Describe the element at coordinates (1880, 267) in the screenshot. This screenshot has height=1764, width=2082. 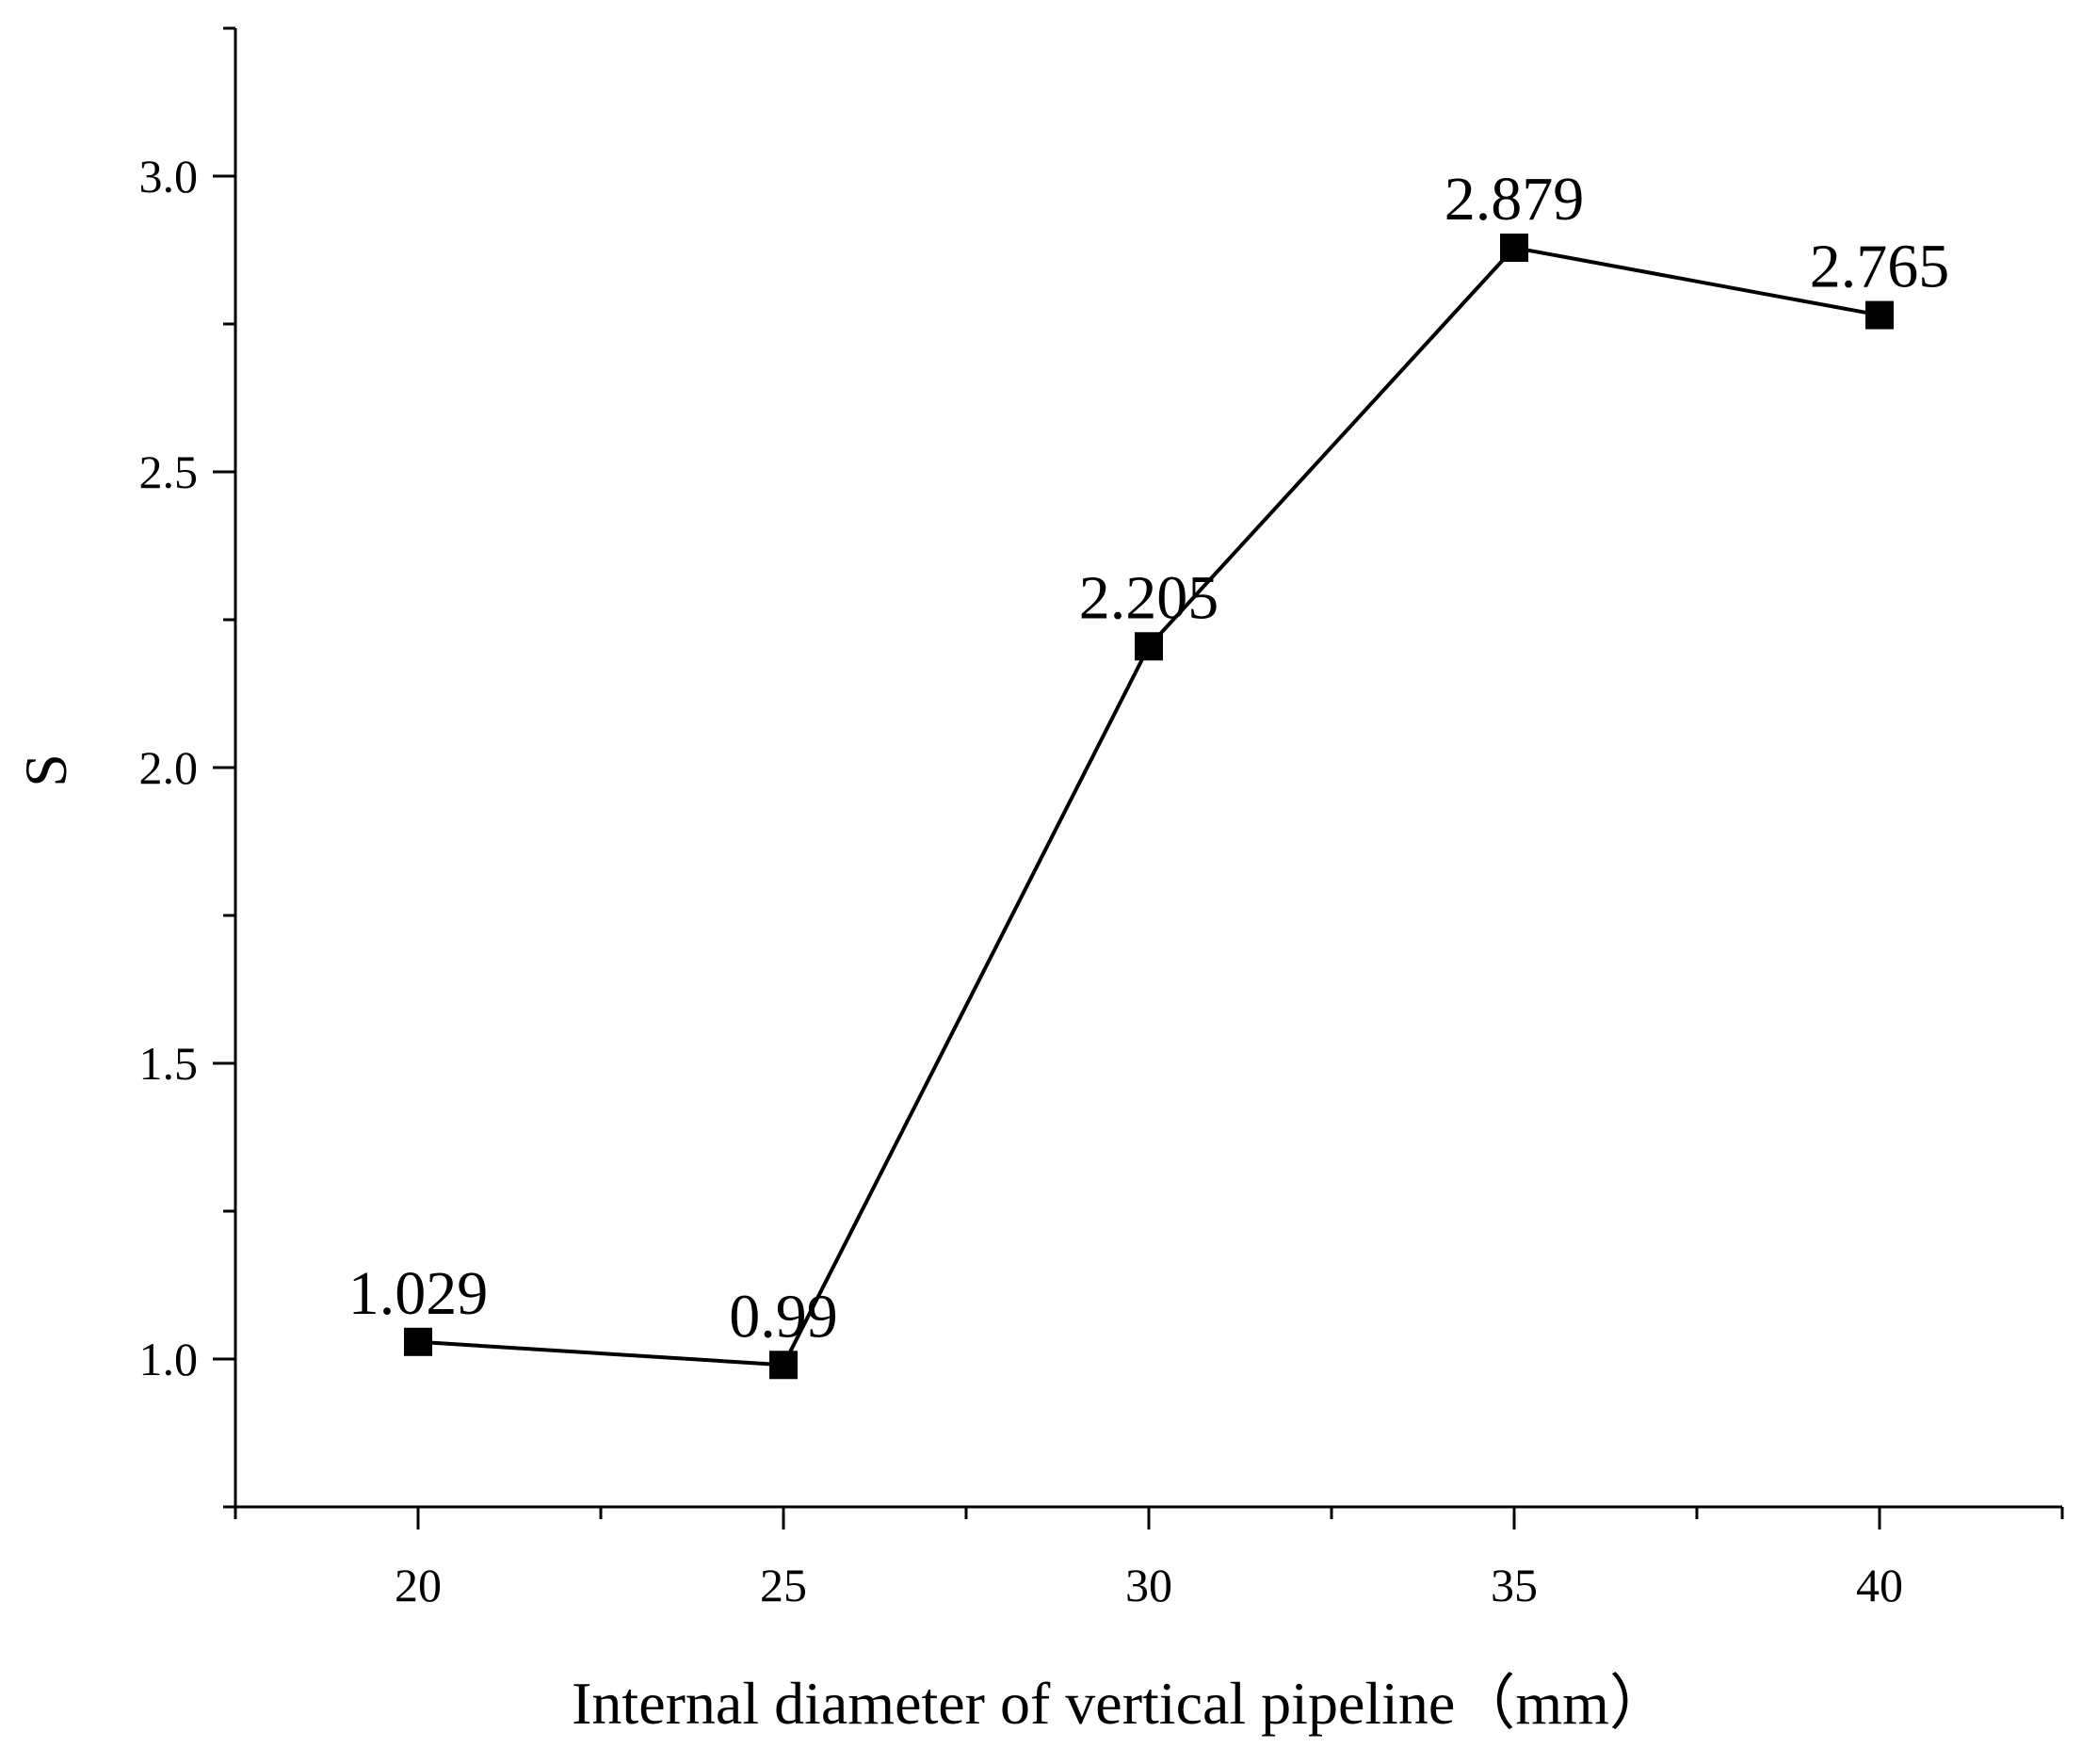
I see `data-label: 2.765` at that location.